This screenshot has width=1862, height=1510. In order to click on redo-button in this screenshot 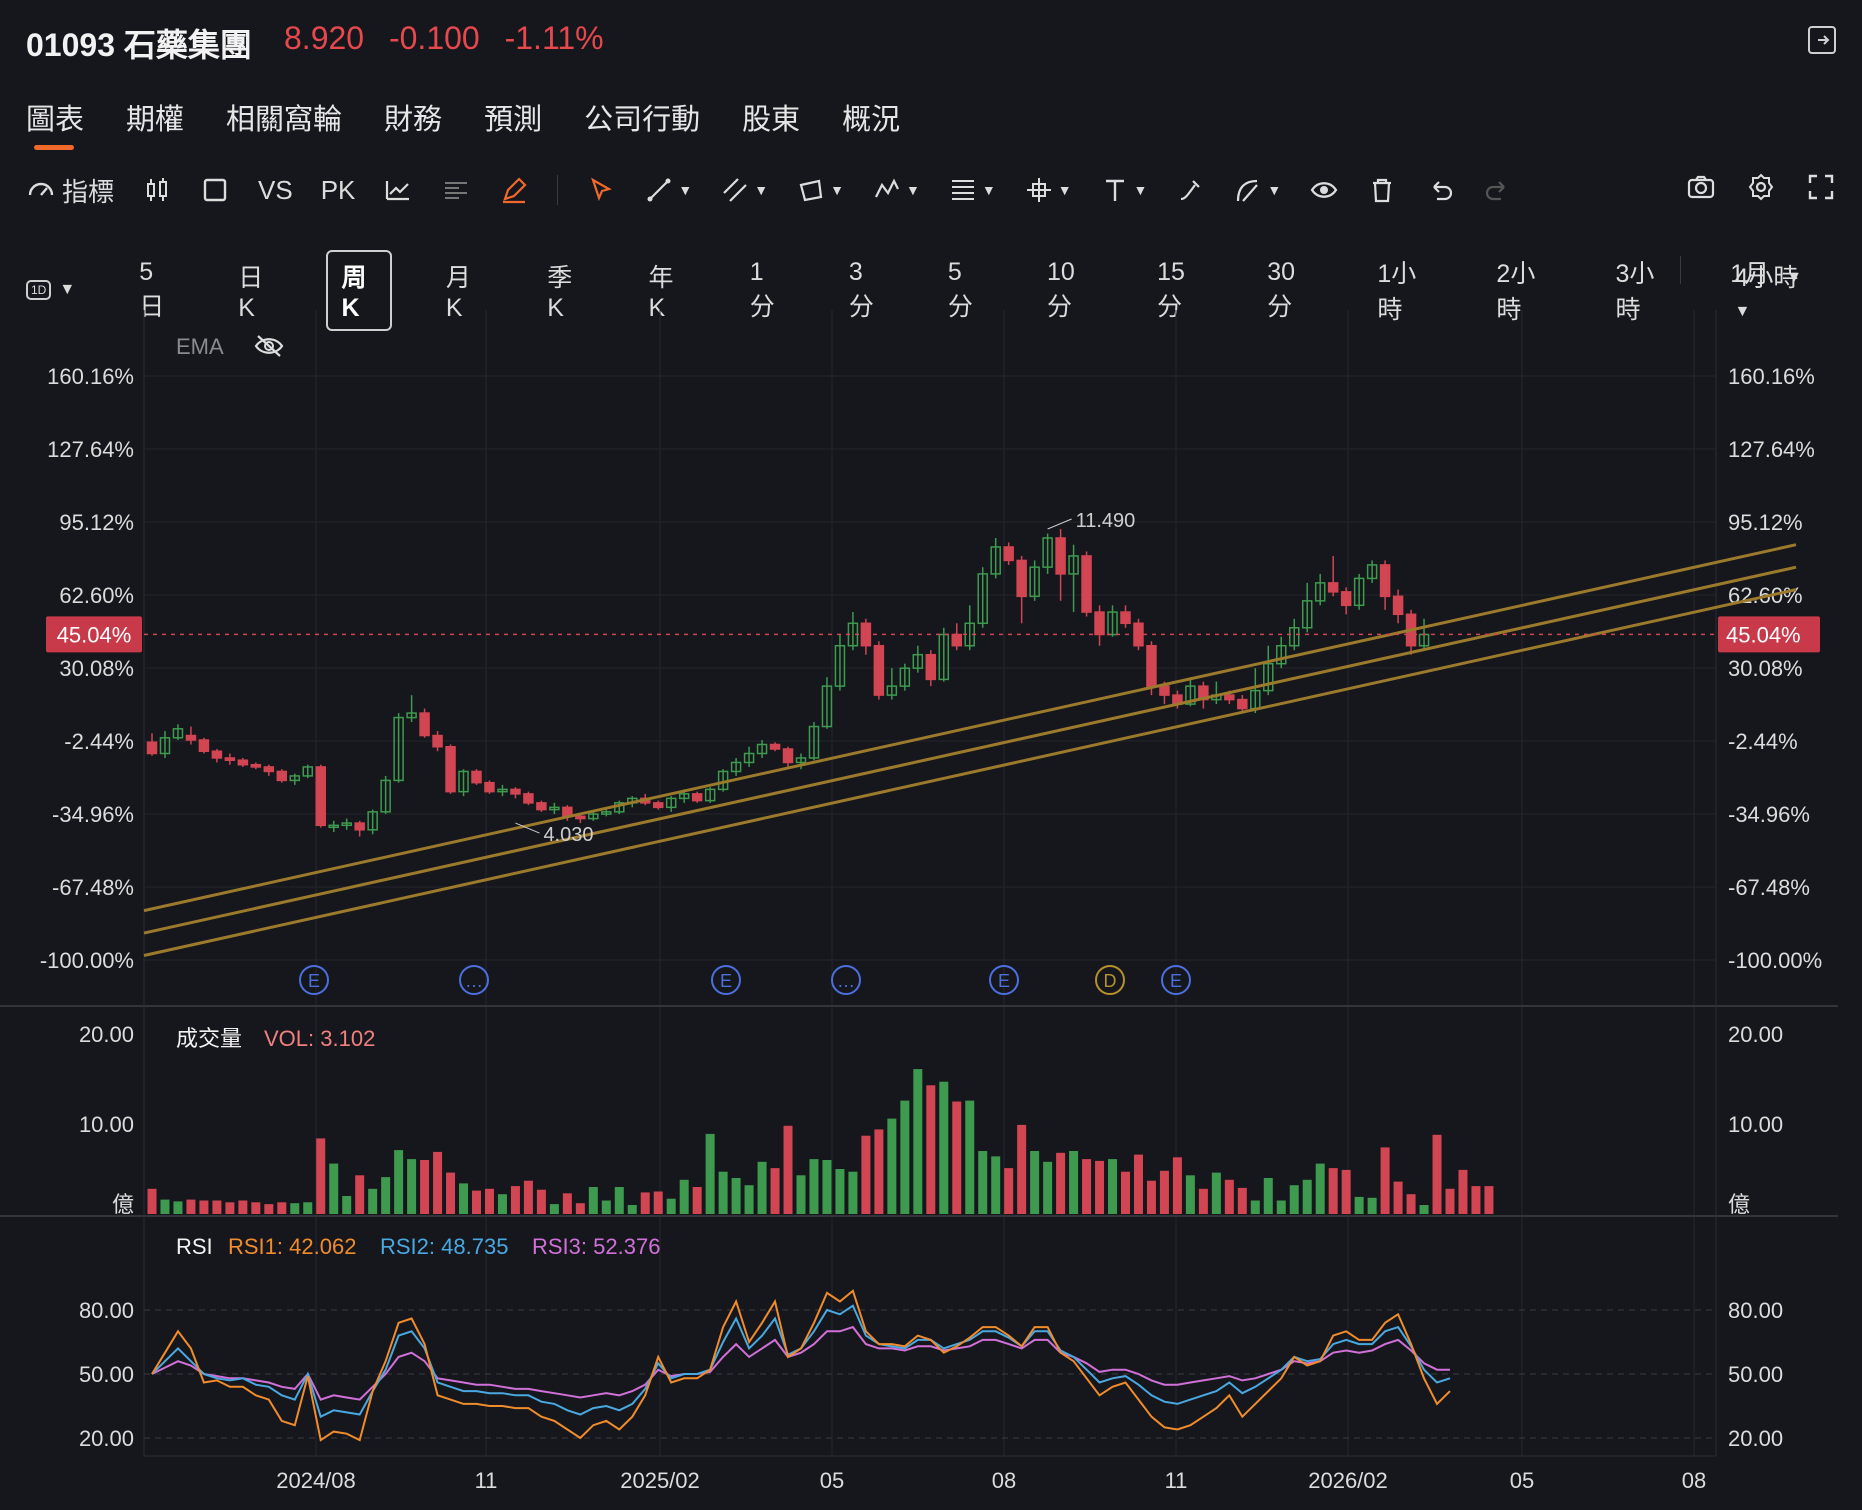, I will do `click(1498, 190)`.